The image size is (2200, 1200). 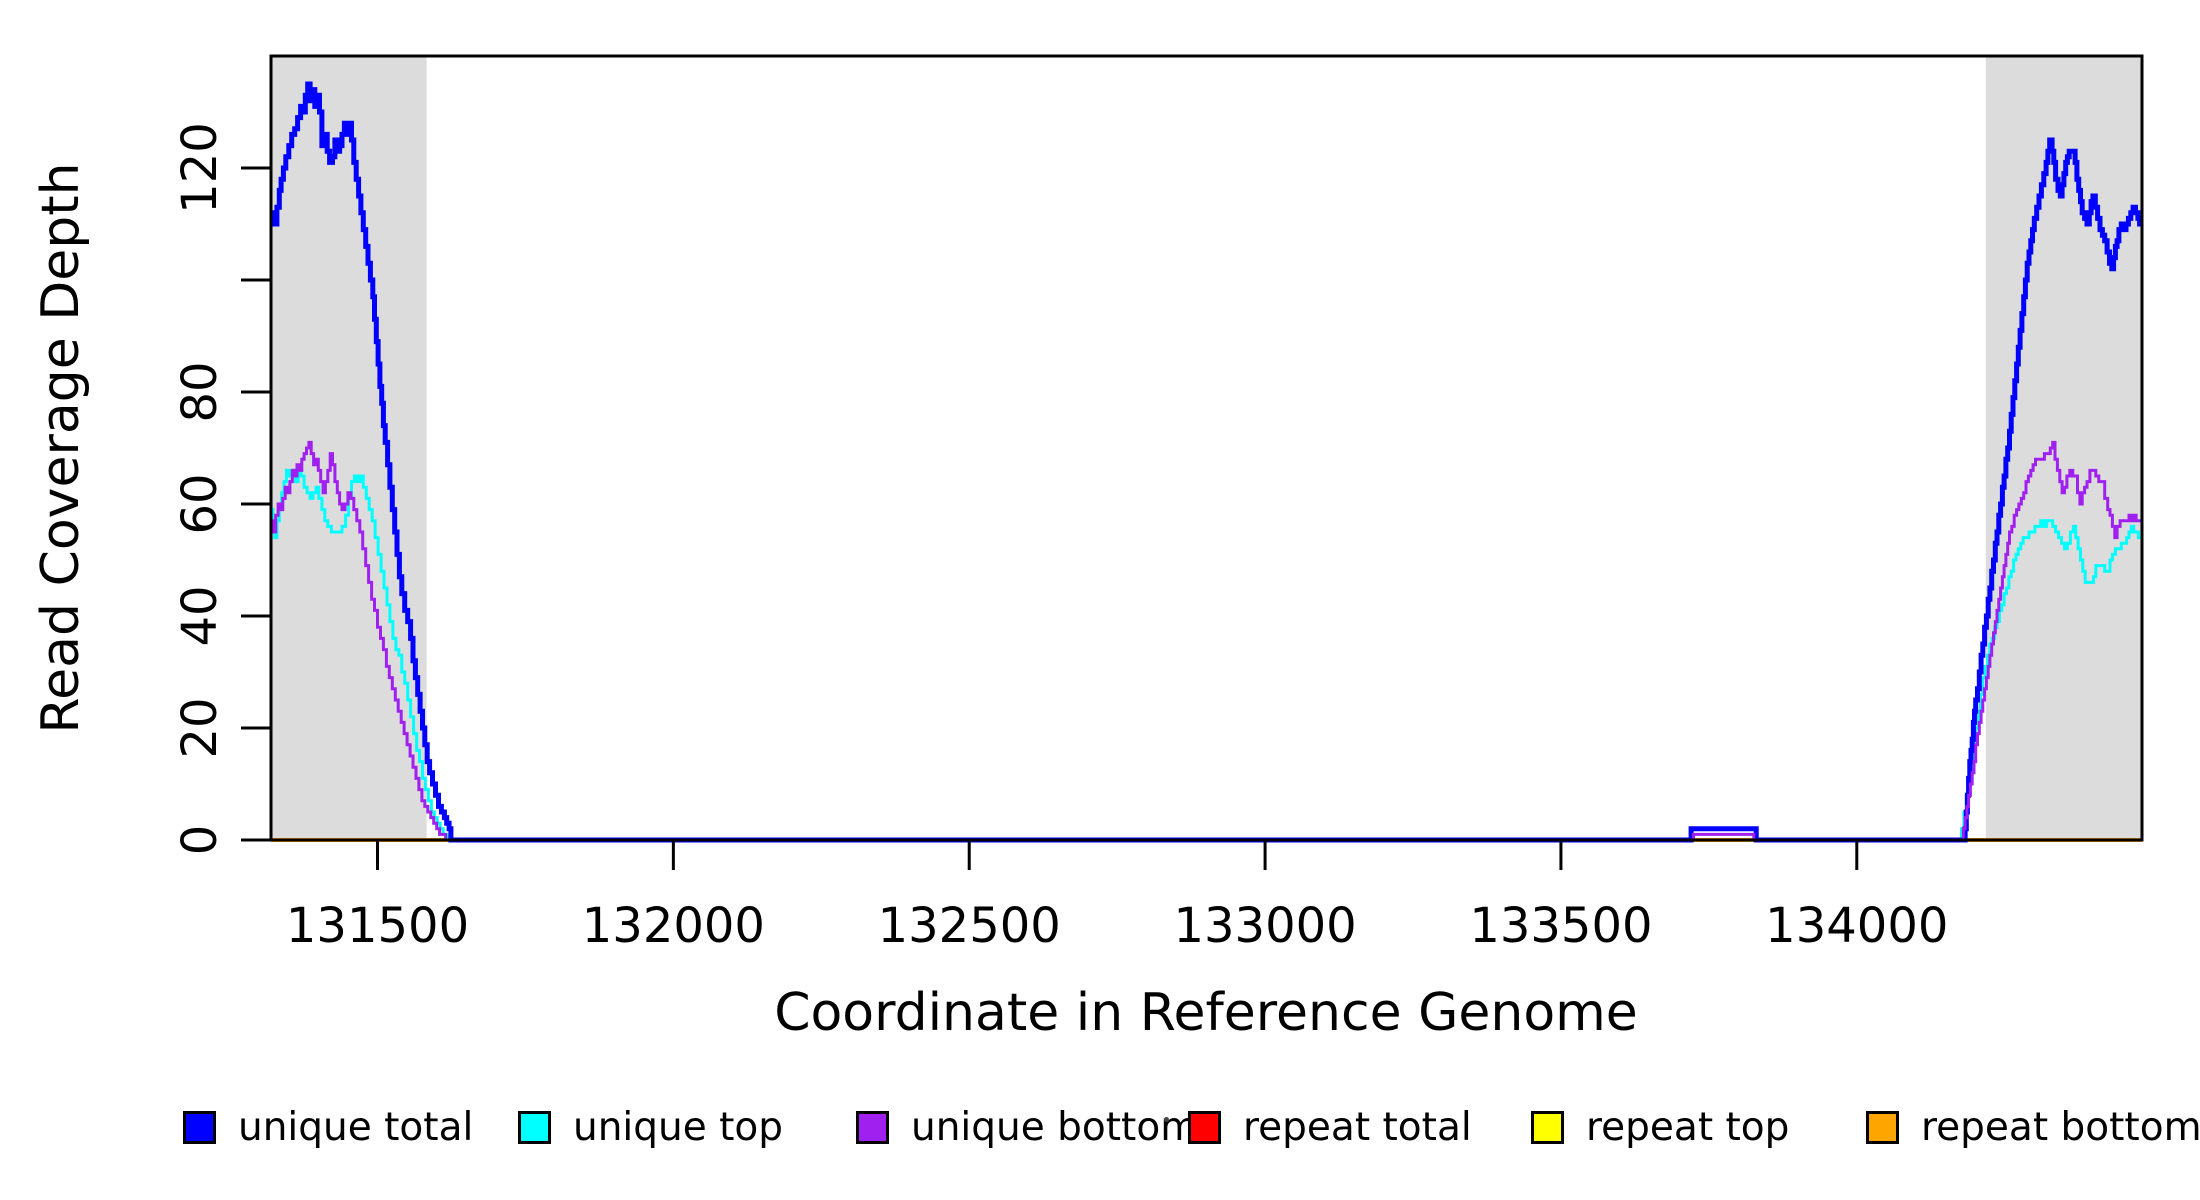 I want to click on legend-label-repeat-bottom: repeat bottom, so click(x=2060, y=1127).